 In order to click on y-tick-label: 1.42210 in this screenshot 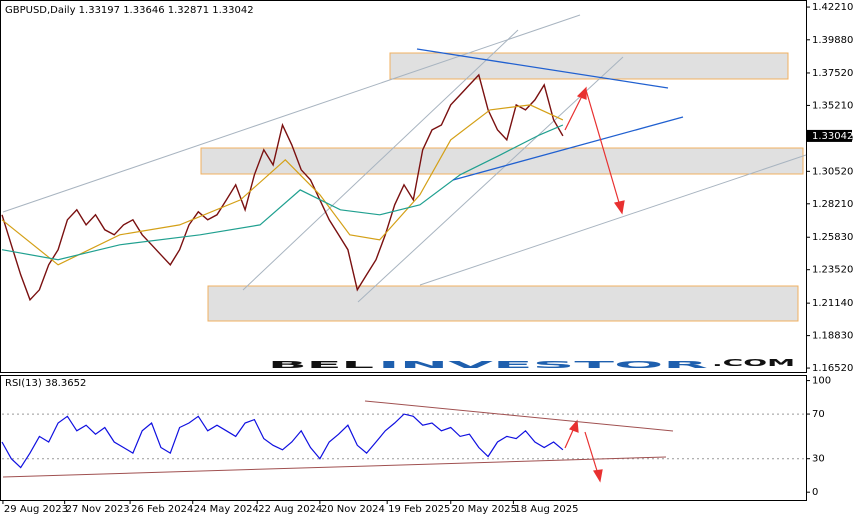, I will do `click(832, 7)`.